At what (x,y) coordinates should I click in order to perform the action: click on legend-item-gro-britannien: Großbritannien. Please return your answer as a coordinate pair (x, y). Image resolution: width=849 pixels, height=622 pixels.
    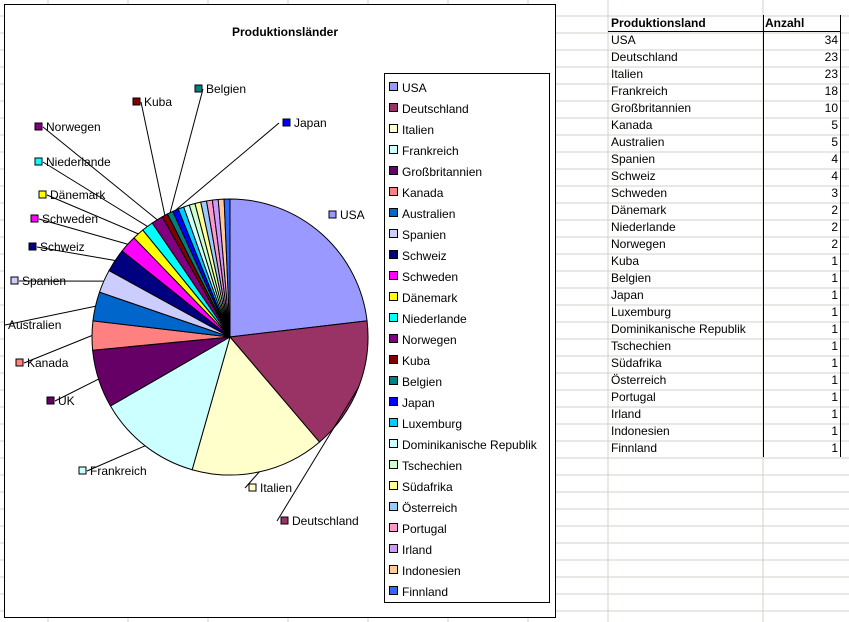
    Looking at the image, I should click on (435, 171).